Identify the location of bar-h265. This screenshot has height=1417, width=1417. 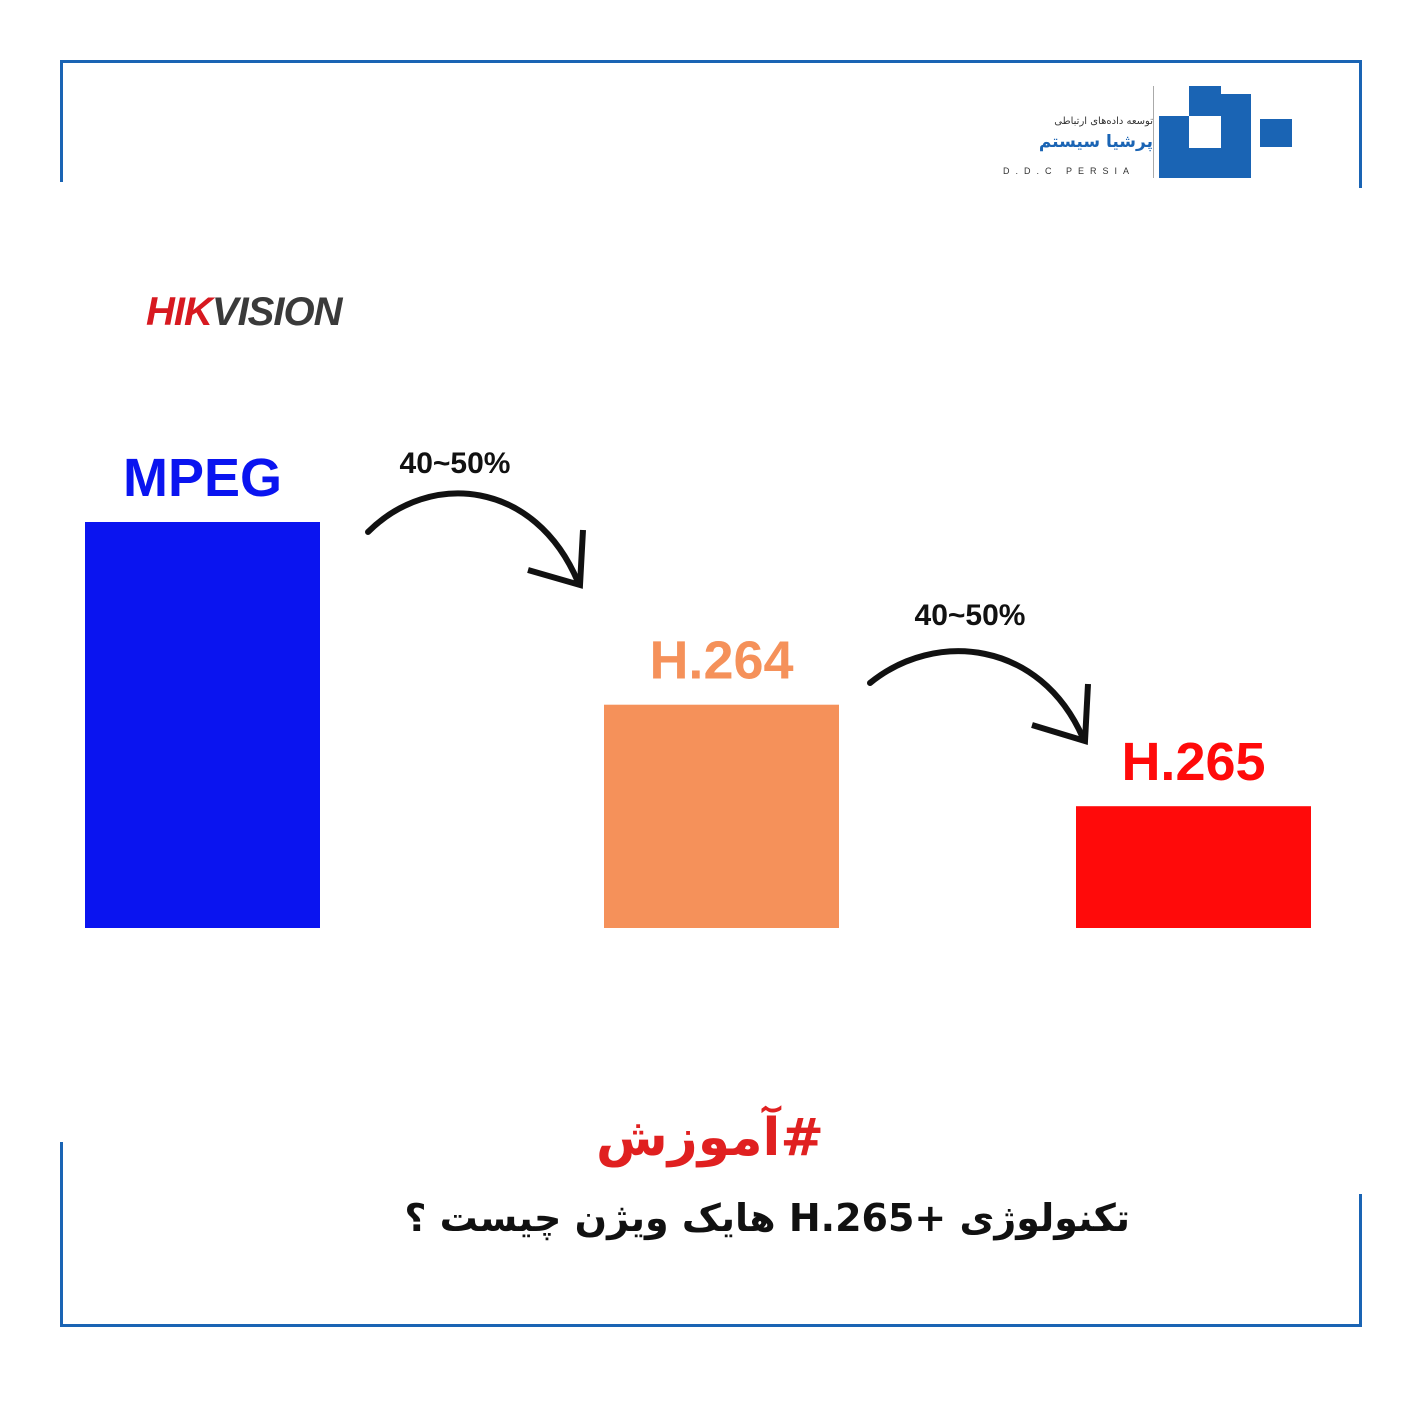
(1193, 867).